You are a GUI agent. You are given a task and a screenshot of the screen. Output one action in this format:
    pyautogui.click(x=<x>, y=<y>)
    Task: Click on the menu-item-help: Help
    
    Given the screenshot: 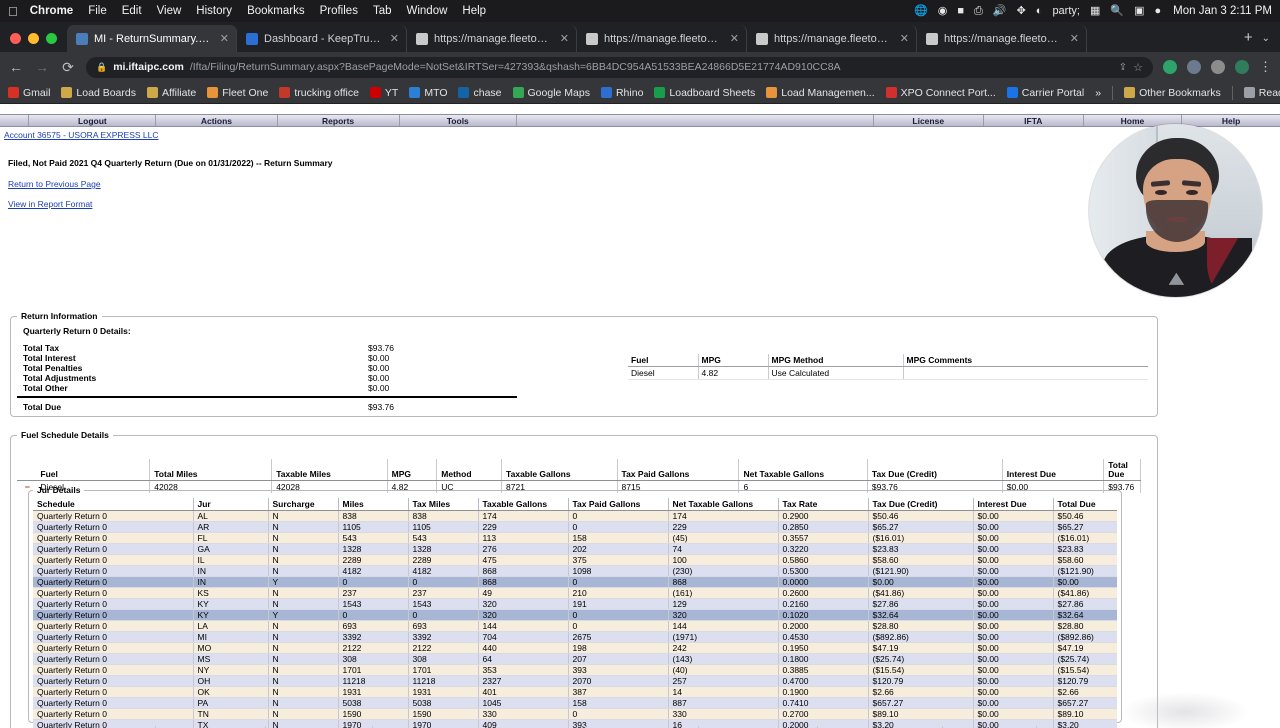 What is the action you would take?
    pyautogui.click(x=474, y=11)
    